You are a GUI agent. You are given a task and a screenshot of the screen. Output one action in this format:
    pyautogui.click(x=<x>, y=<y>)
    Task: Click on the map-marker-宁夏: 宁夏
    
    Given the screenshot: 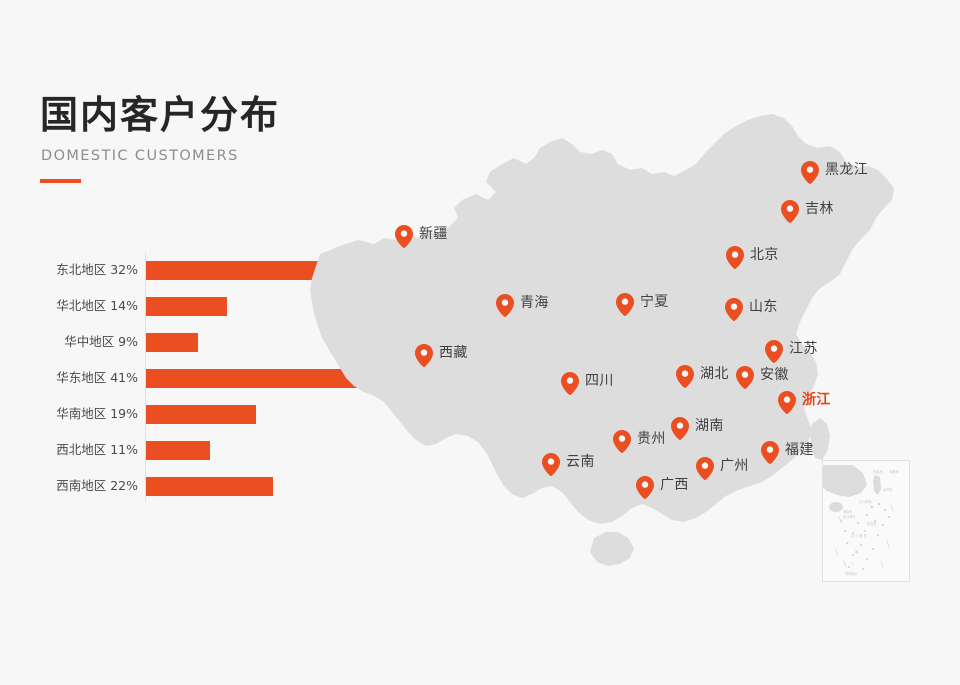 What is the action you would take?
    pyautogui.click(x=642, y=304)
    